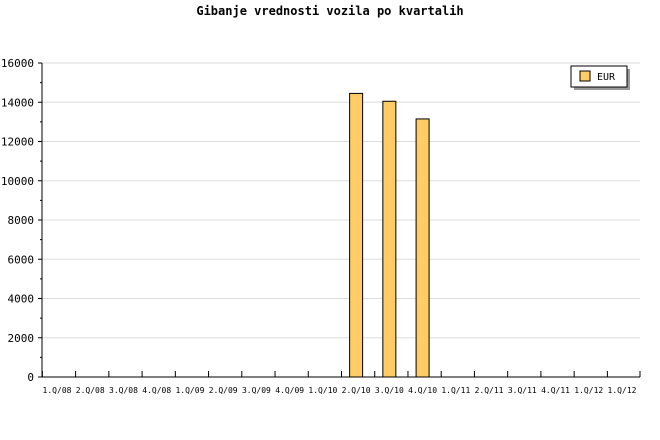 Image resolution: width=660 pixels, height=440 pixels. Describe the element at coordinates (21, 220) in the screenshot. I see `y-tick-label: 8000` at that location.